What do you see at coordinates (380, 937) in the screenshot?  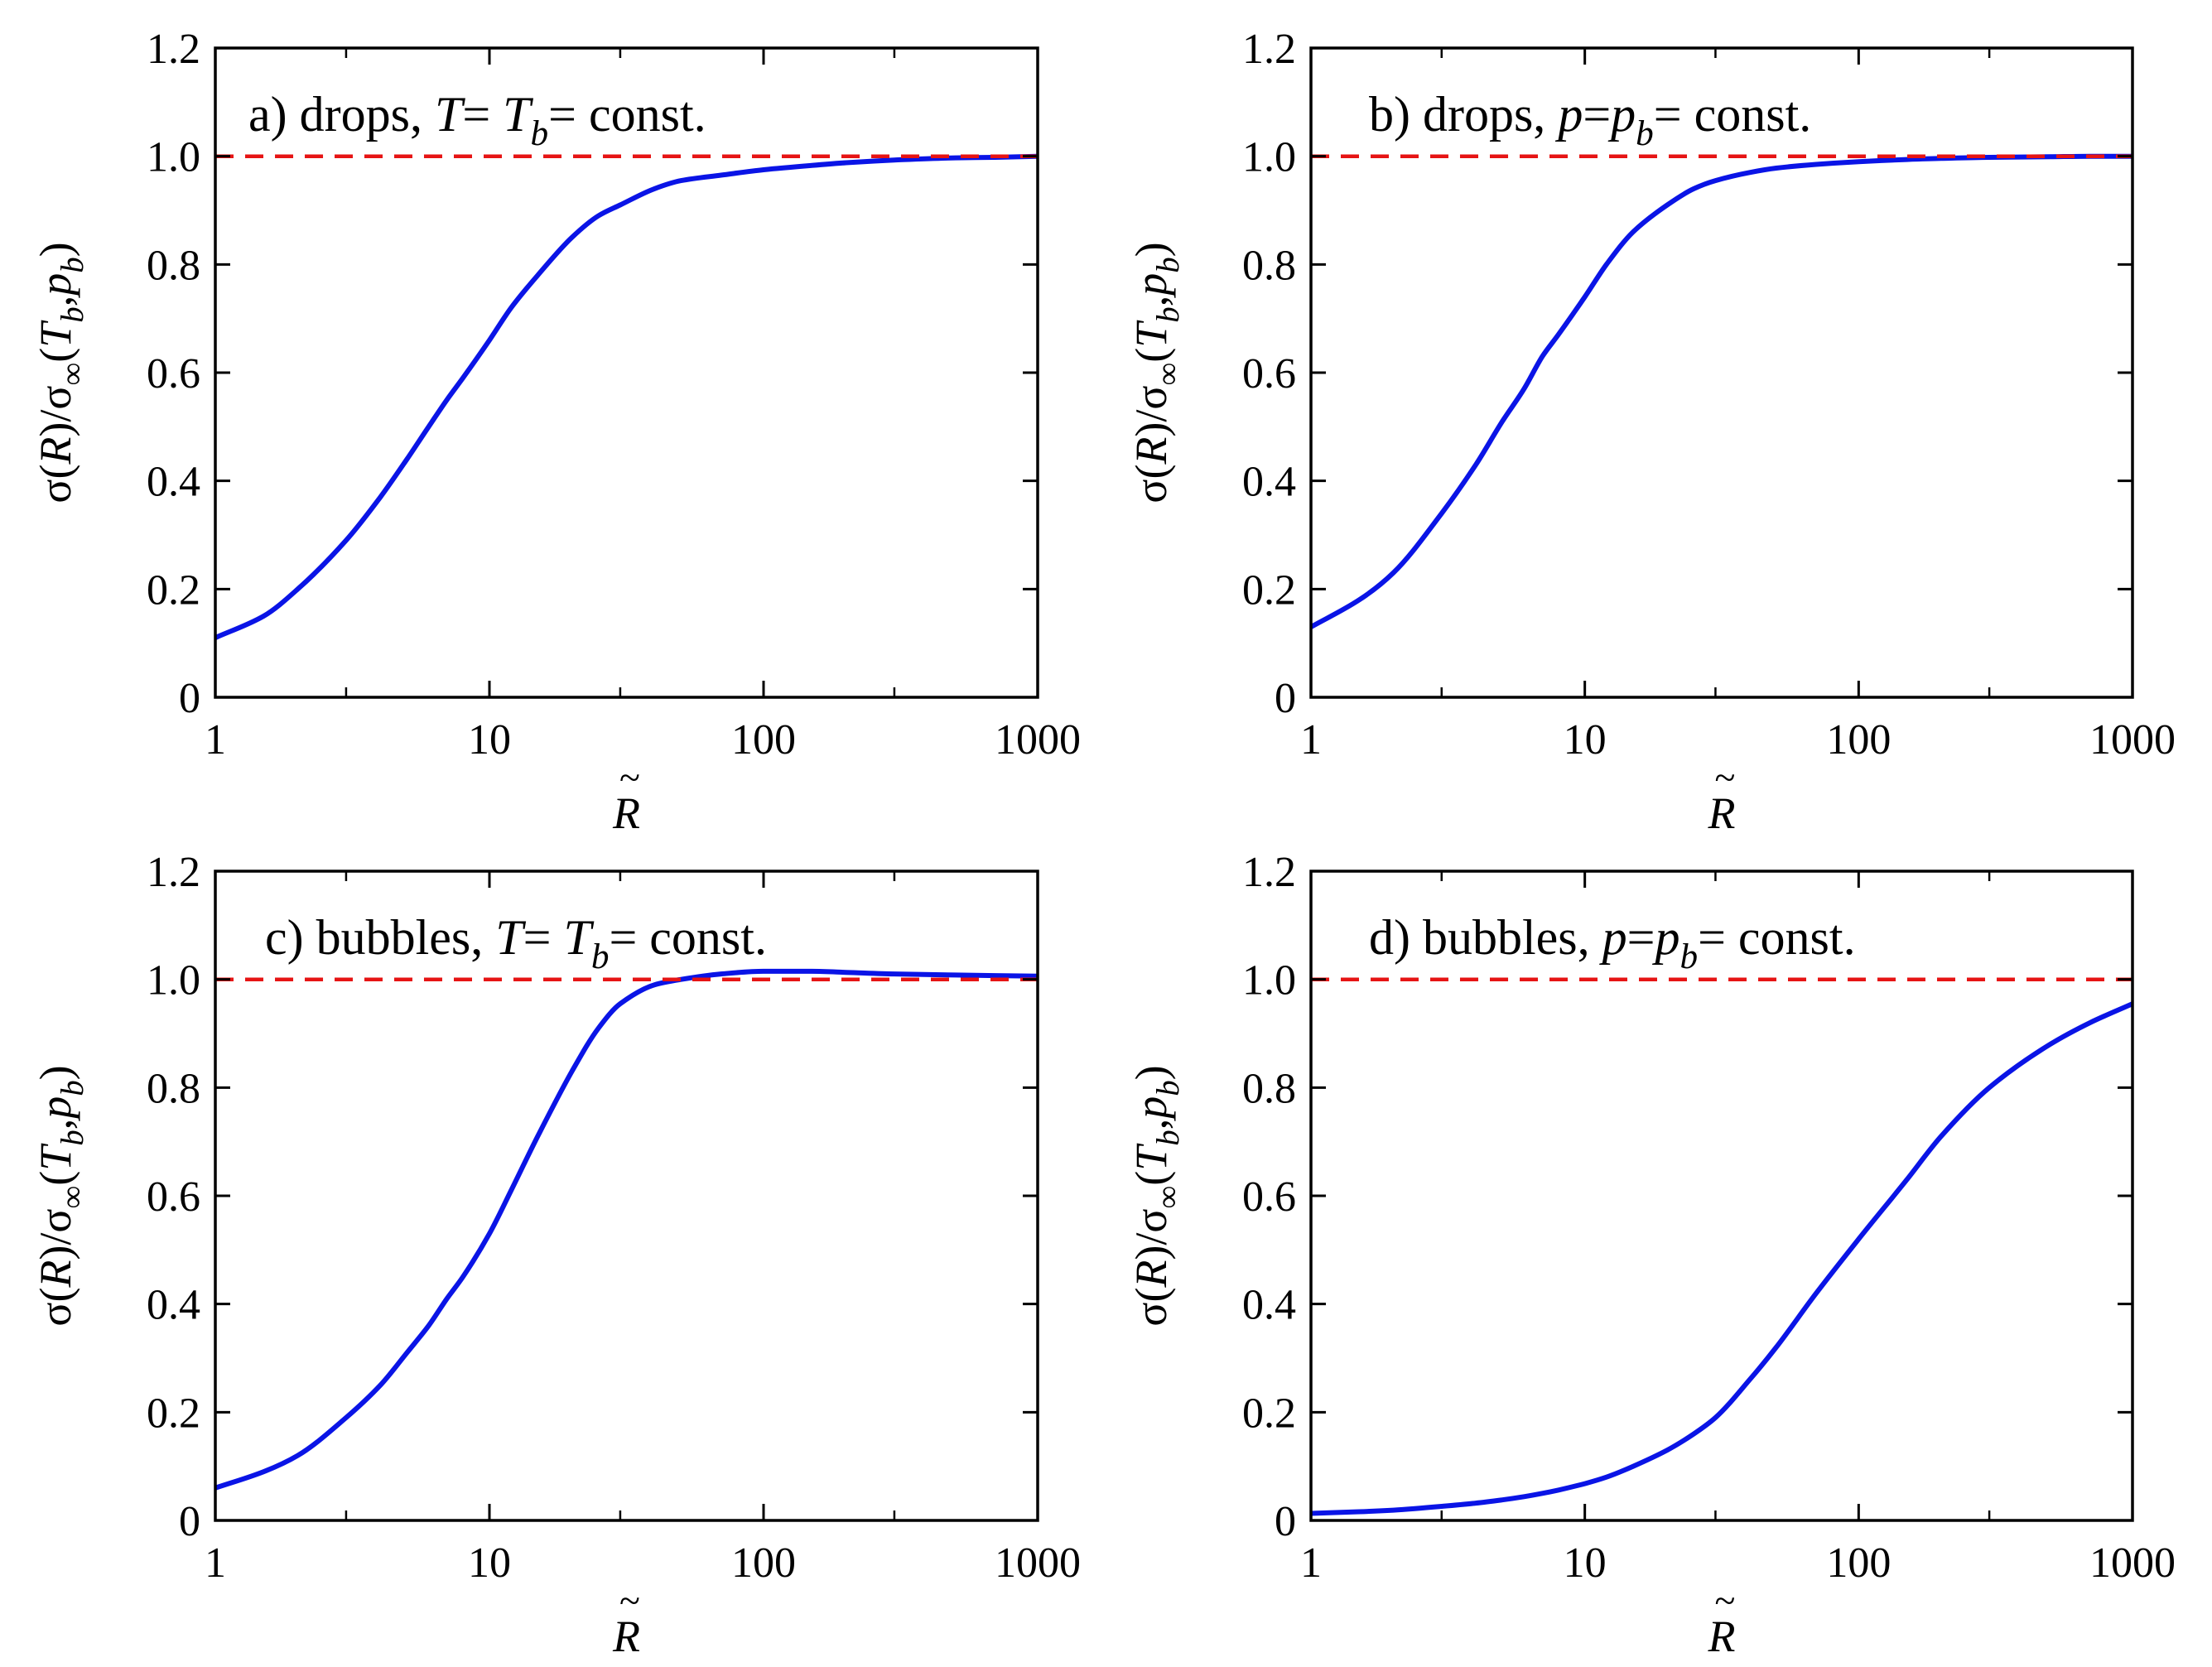 I see `panel-title-part: c) bubbles,` at bounding box center [380, 937].